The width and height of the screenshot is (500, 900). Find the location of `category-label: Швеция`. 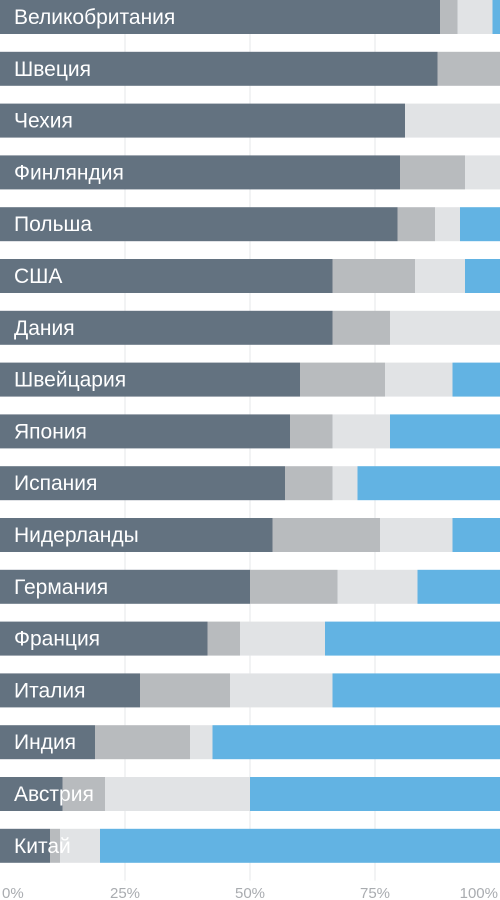

category-label: Швеция is located at coordinates (52, 69).